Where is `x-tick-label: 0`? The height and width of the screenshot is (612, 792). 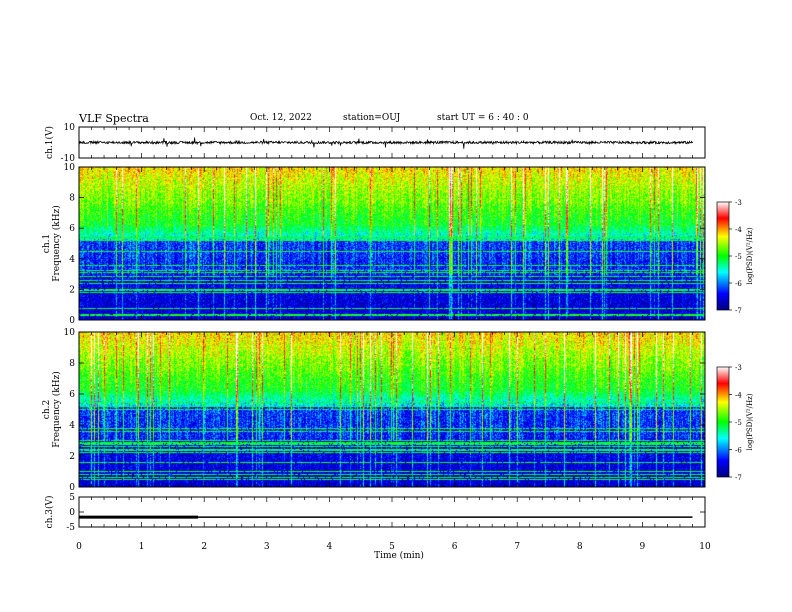
x-tick-label: 0 is located at coordinates (79, 547).